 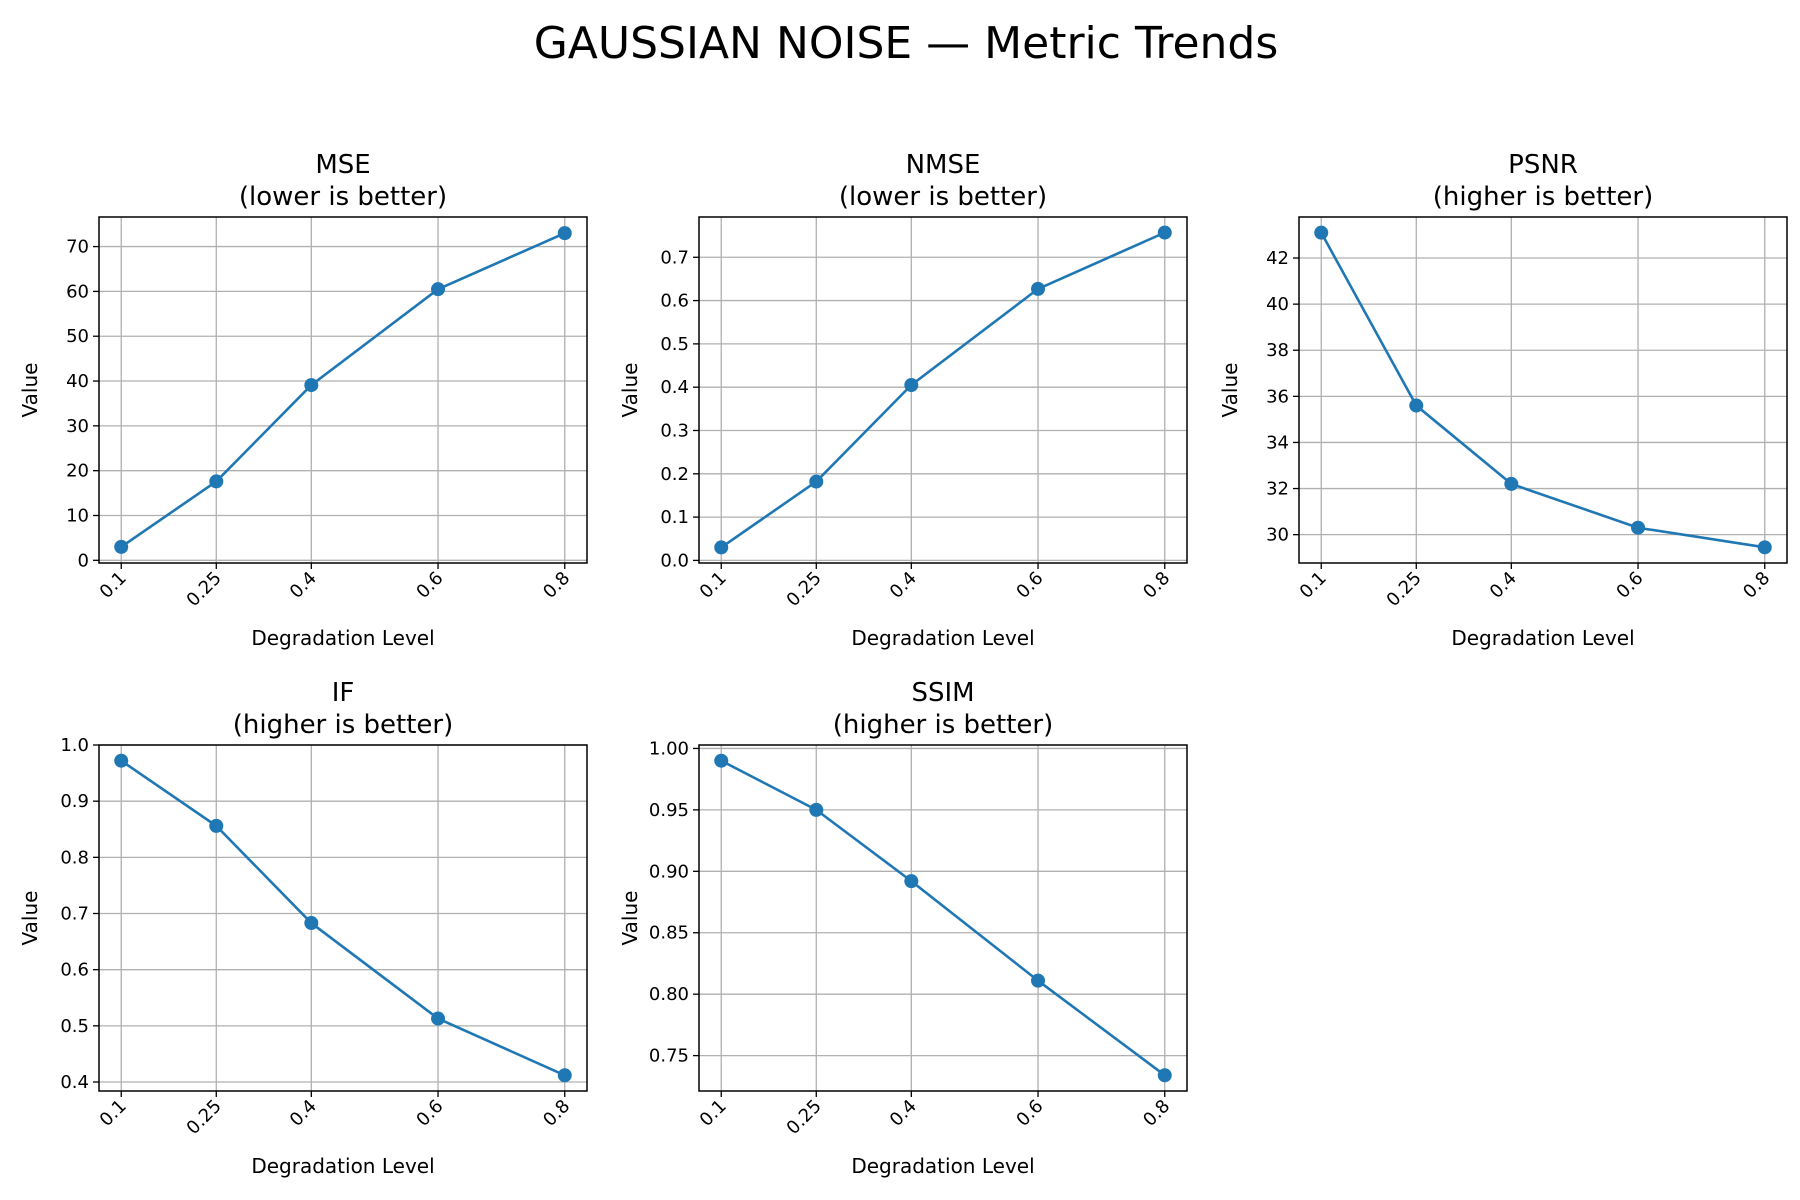 What do you see at coordinates (74, 801) in the screenshot?
I see `y-tick-label: 0.9` at bounding box center [74, 801].